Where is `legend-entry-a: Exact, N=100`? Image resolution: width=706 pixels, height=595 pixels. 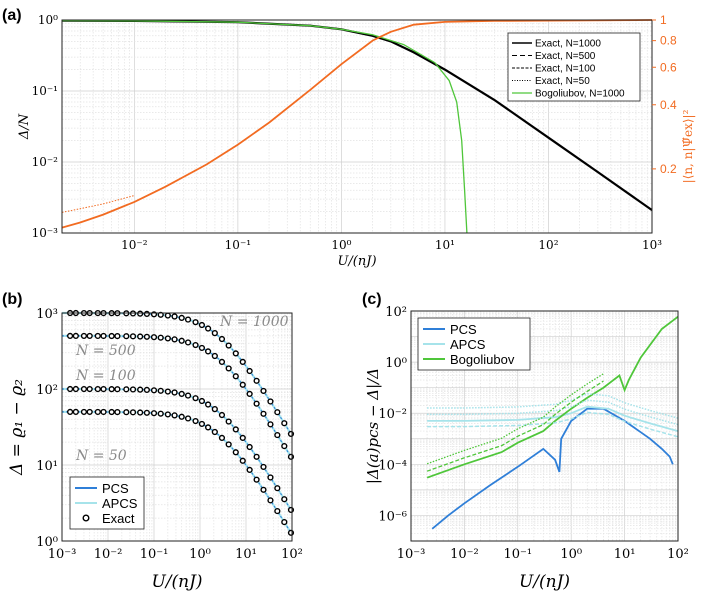 legend-entry-a: Exact, N=100 is located at coordinates (565, 69).